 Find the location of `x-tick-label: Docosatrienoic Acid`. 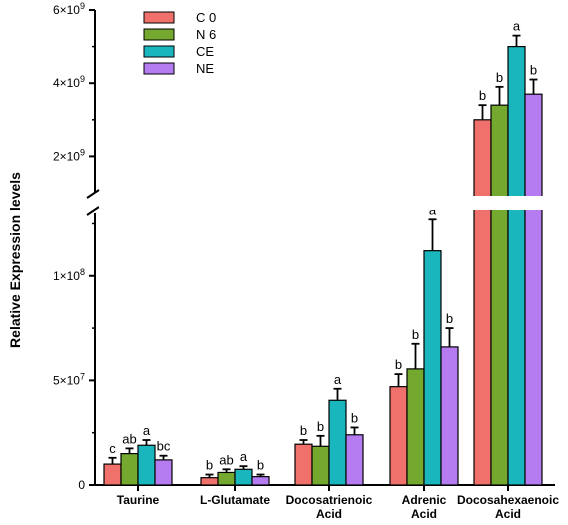

x-tick-label: Docosatrienoic Acid is located at coordinates (329, 507).